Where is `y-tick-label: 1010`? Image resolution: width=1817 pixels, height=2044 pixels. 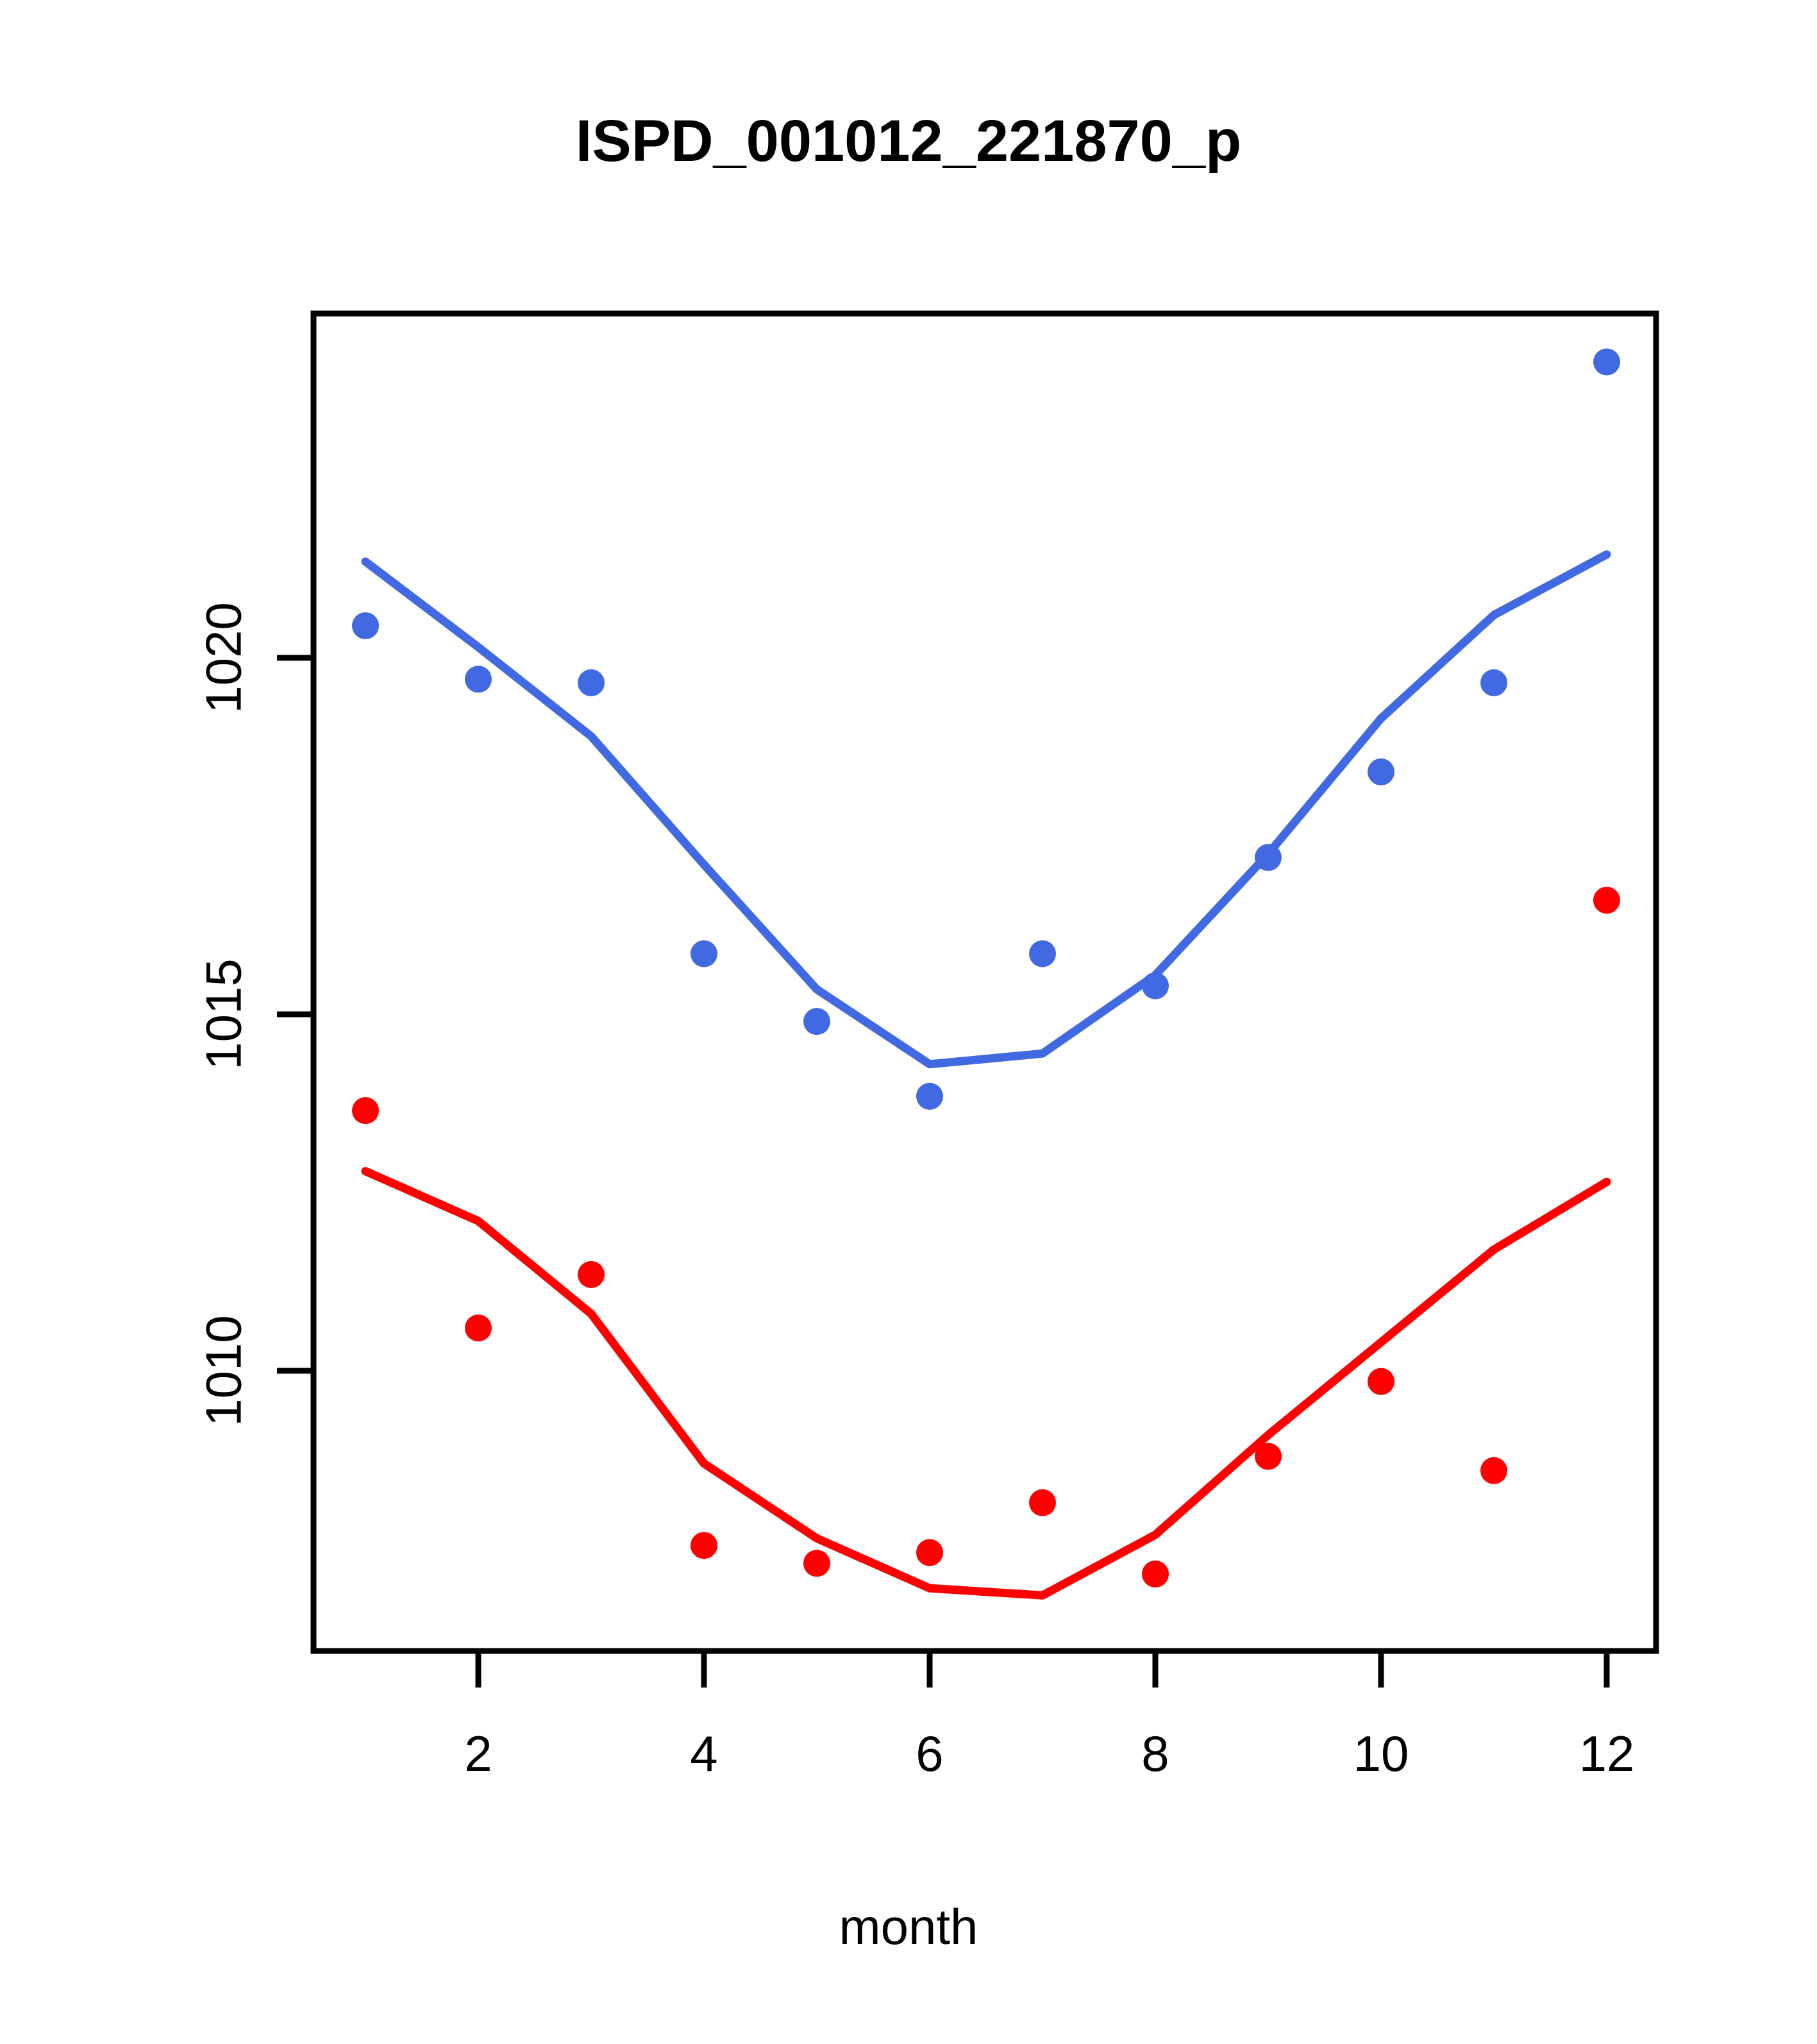
y-tick-label: 1010 is located at coordinates (224, 1371).